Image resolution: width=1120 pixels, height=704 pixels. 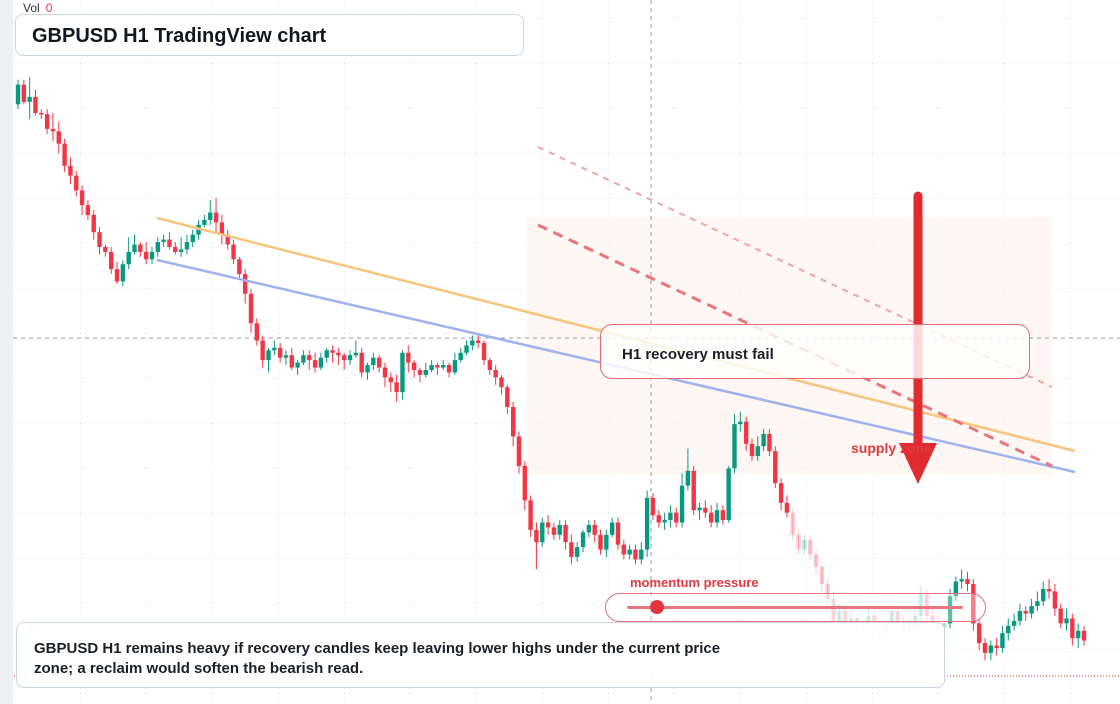 I want to click on title-box: GBPUSD H1 TradingView chart, so click(x=269, y=35).